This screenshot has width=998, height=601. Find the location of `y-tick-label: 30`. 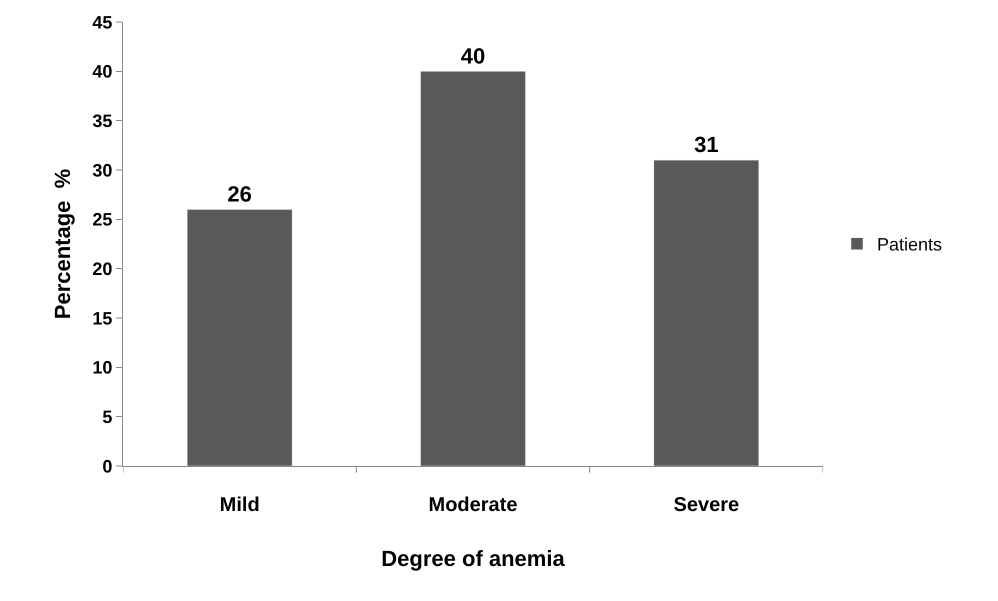

y-tick-label: 30 is located at coordinates (102, 170).